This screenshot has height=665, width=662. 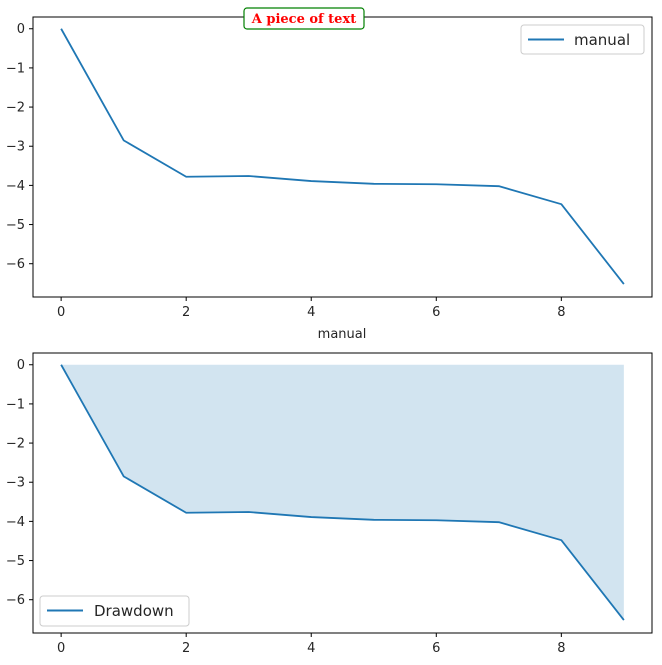 I want to click on annotation: A piece of text, so click(x=304, y=18).